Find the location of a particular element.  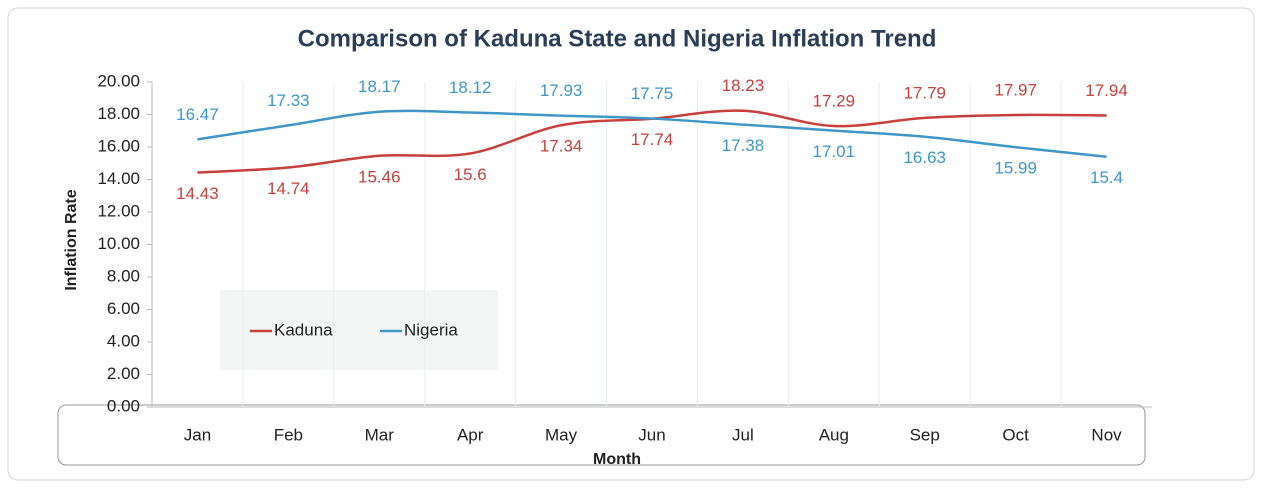

y-tick-label: 18.00 is located at coordinates (118, 113).